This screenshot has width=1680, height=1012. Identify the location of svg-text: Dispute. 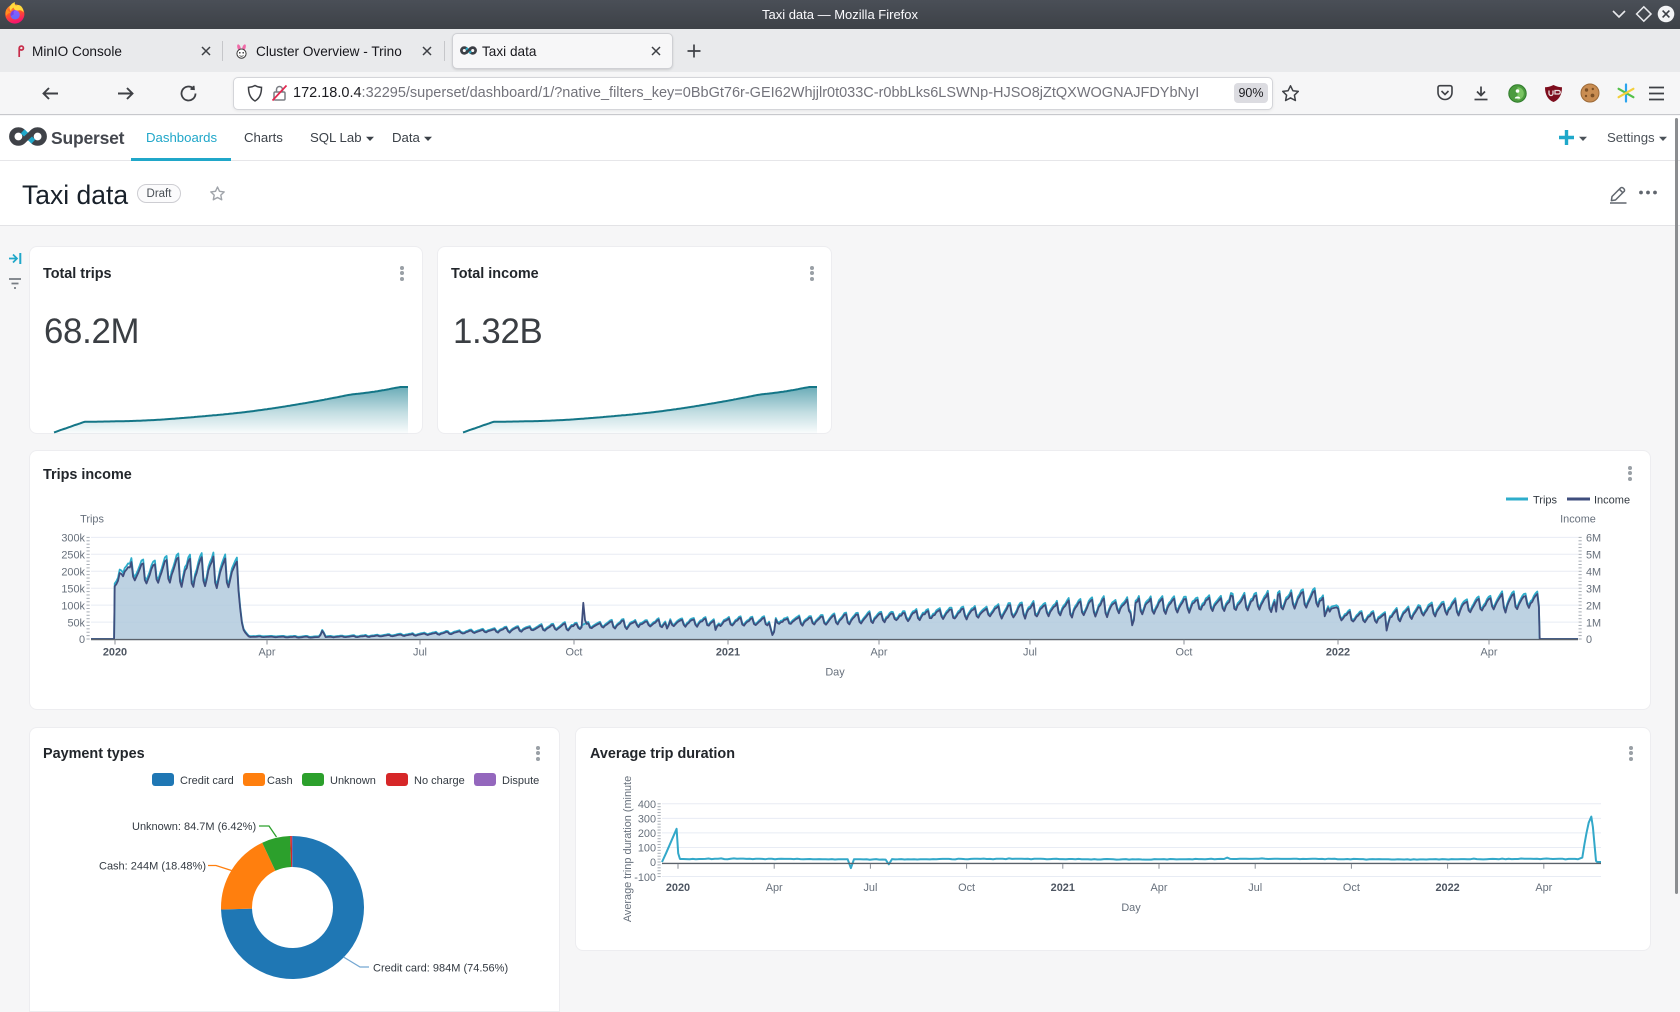
(520, 781).